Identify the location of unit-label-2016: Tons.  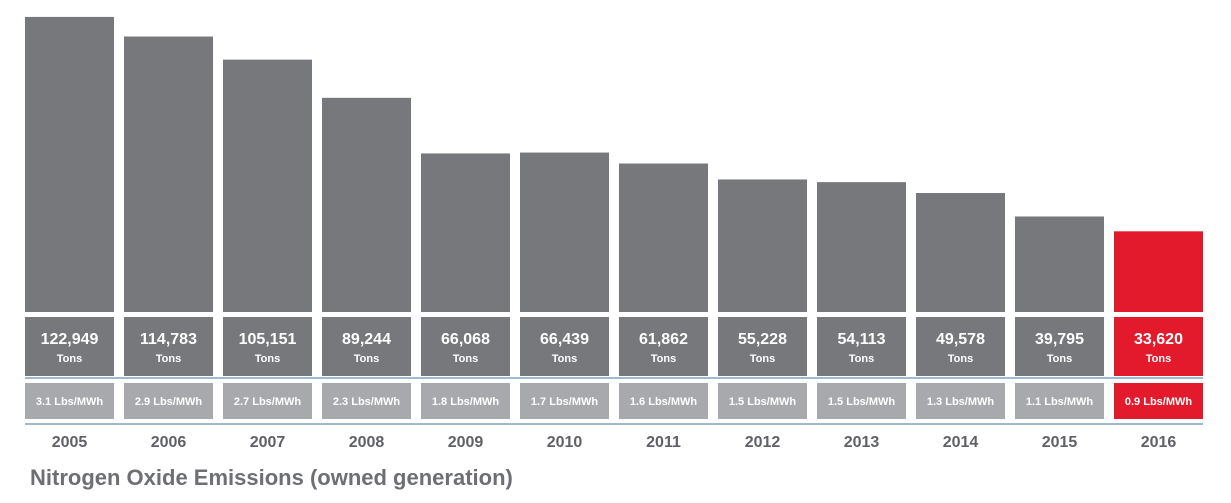
(1158, 359).